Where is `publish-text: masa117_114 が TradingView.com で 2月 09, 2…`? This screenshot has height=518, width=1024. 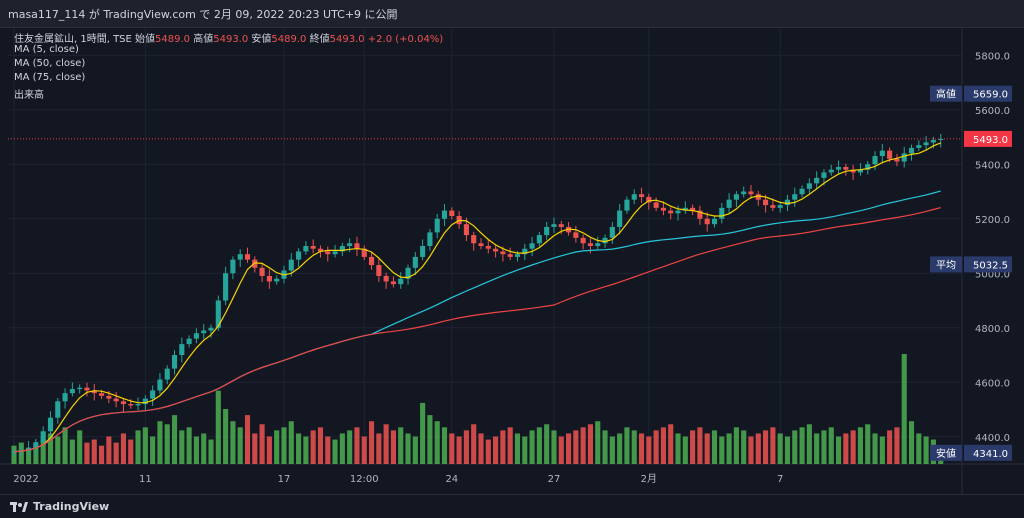 publish-text: masa117_114 が TradingView.com で 2月 09, 2… is located at coordinates (203, 14).